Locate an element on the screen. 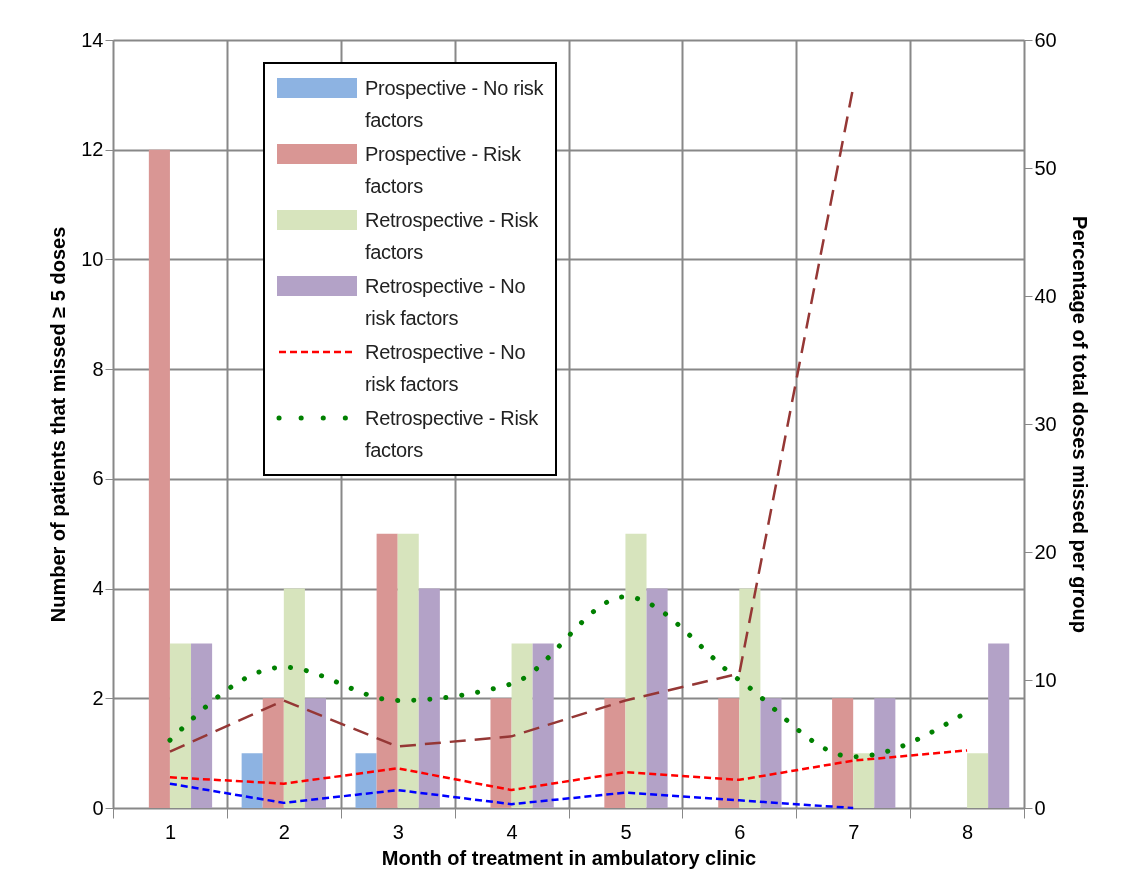  x-tick-label: 6 is located at coordinates (740, 831).